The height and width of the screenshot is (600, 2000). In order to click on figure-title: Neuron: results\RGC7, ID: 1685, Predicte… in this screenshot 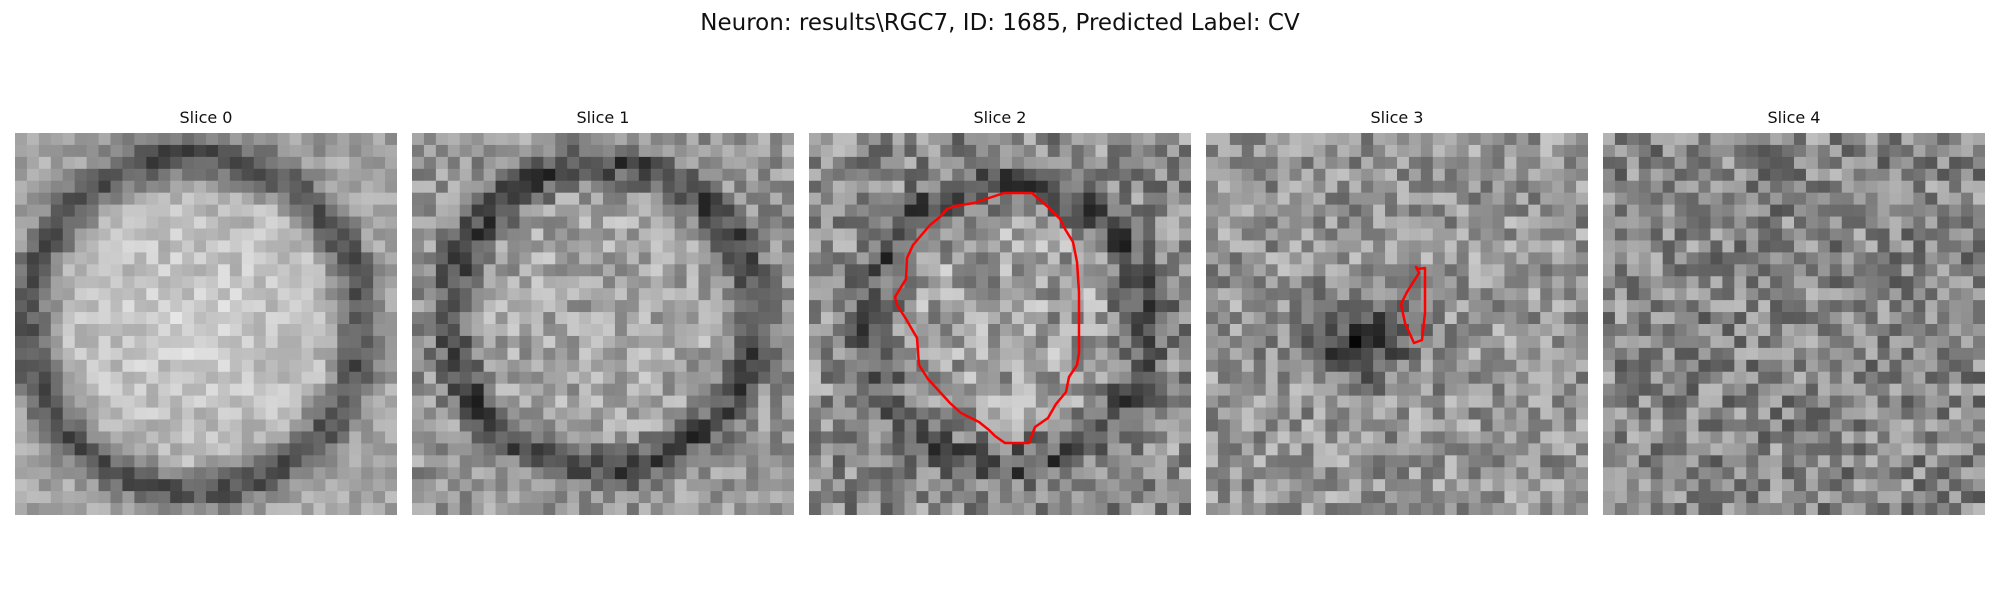, I will do `click(1000, 23)`.